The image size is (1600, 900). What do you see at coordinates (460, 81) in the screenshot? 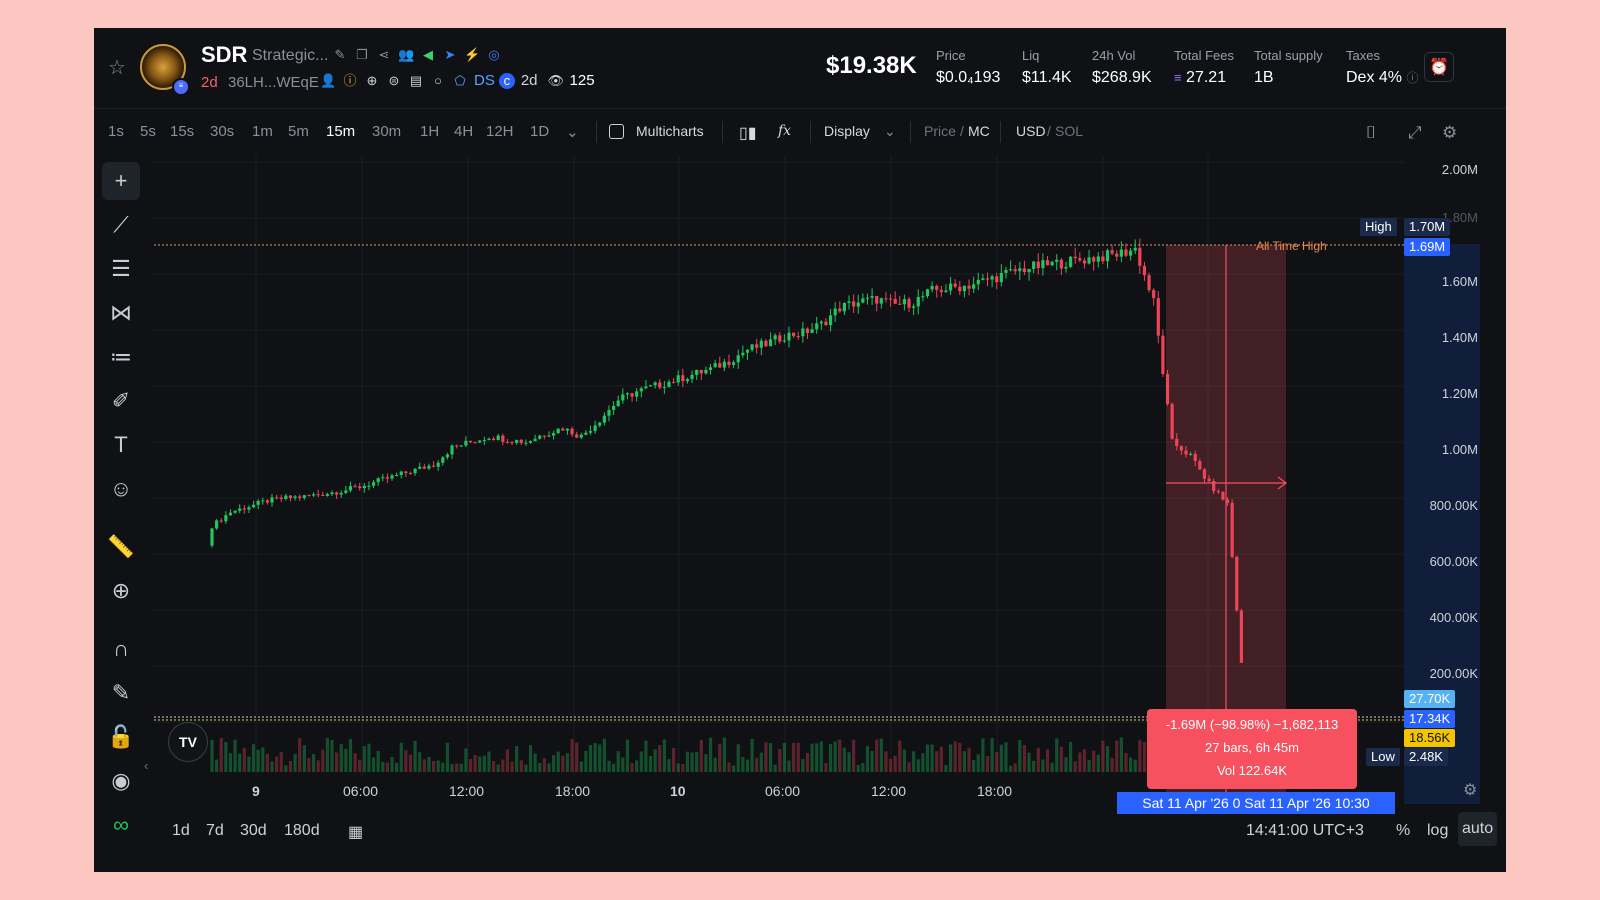
I see `gem-icon: ⬠` at bounding box center [460, 81].